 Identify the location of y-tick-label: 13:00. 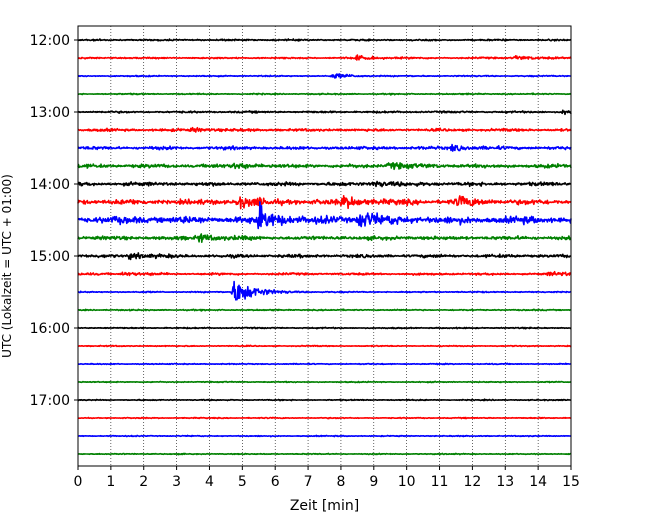
(50, 113).